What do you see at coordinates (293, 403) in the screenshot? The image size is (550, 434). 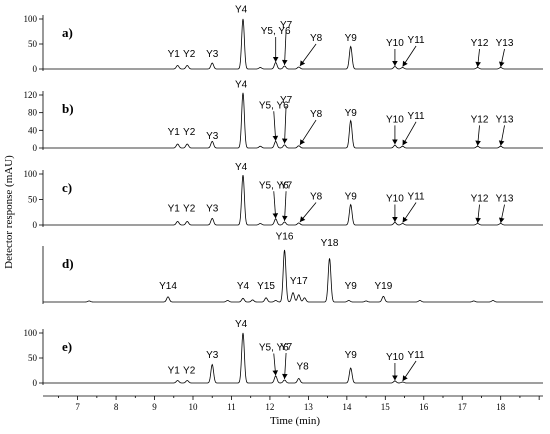 I see `x-axis: 7 8 9 10 11 12 13 14 15 16 17 18` at bounding box center [293, 403].